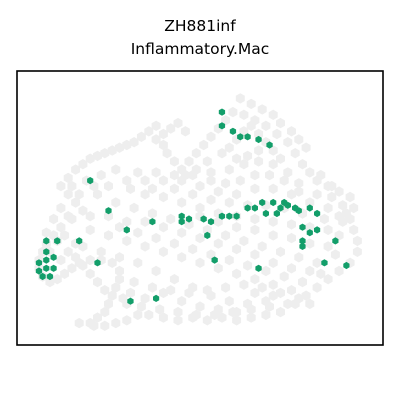 The height and width of the screenshot is (400, 400). I want to click on chart-title: ZH881inf, so click(200, 26).